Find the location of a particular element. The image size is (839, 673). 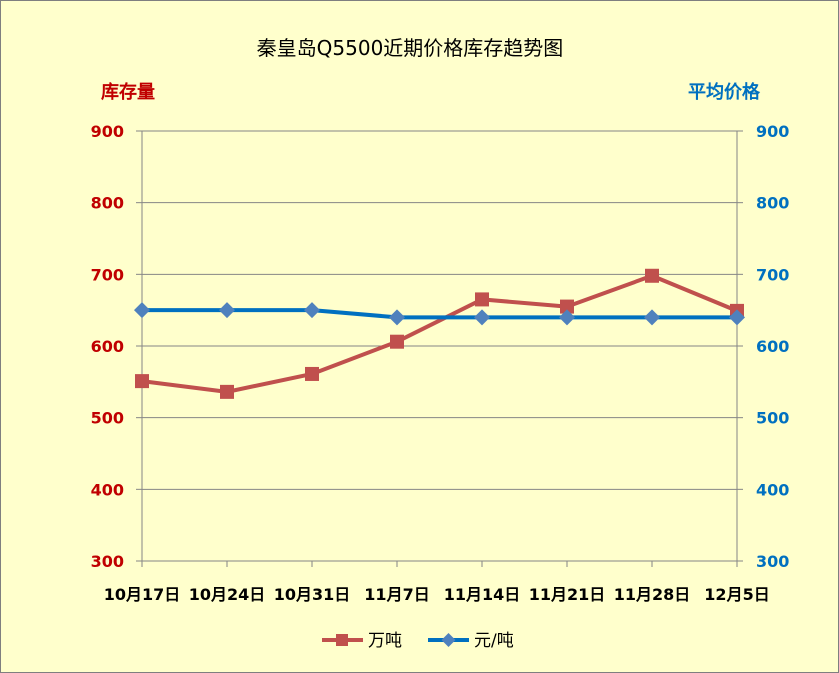

x-tick-label: 10月24日 is located at coordinates (227, 594).